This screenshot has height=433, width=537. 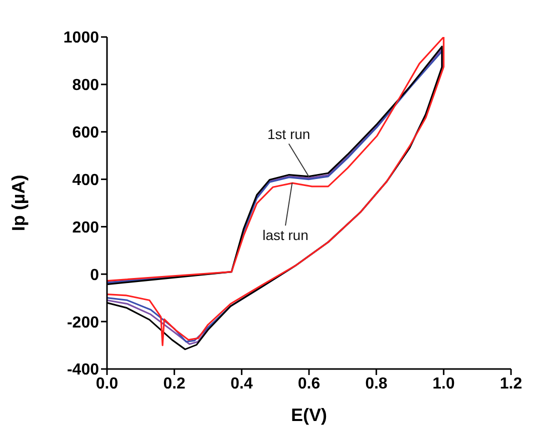 What do you see at coordinates (95, 275) in the screenshot?
I see `y-tick-label: 0` at bounding box center [95, 275].